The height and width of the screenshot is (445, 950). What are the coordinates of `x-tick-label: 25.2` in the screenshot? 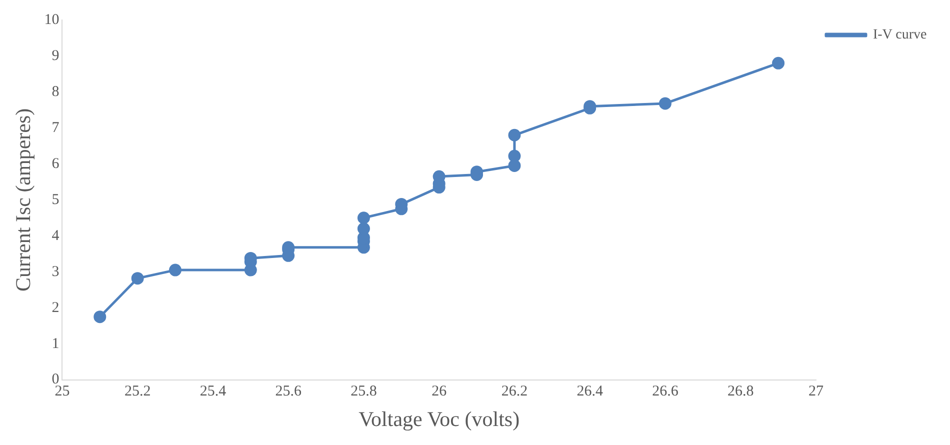 It's located at (137, 392).